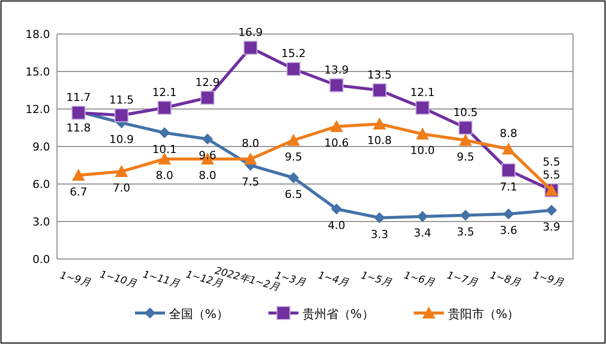 This screenshot has height=344, width=606. What do you see at coordinates (338, 314) in the screenshot?
I see `legend-label: 贵州省（%）` at bounding box center [338, 314].